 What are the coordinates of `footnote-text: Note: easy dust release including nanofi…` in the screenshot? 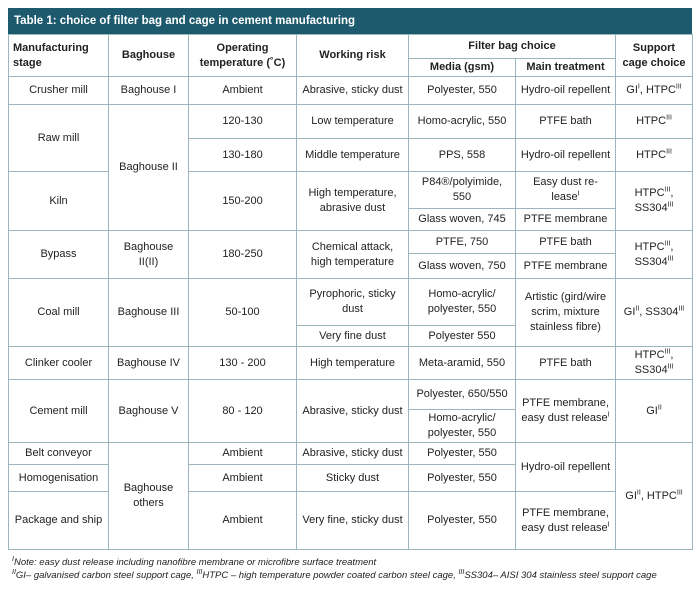 It's located at (195, 562).